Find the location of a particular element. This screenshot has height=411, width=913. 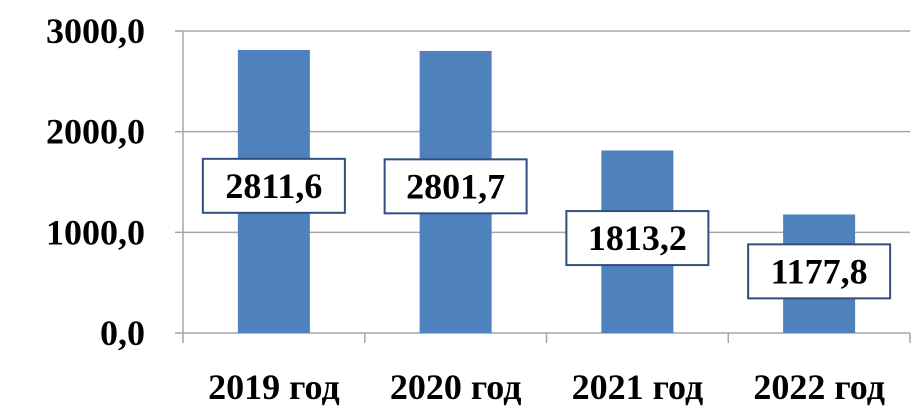

y-tick-label: 1000,0 is located at coordinates (95, 232).